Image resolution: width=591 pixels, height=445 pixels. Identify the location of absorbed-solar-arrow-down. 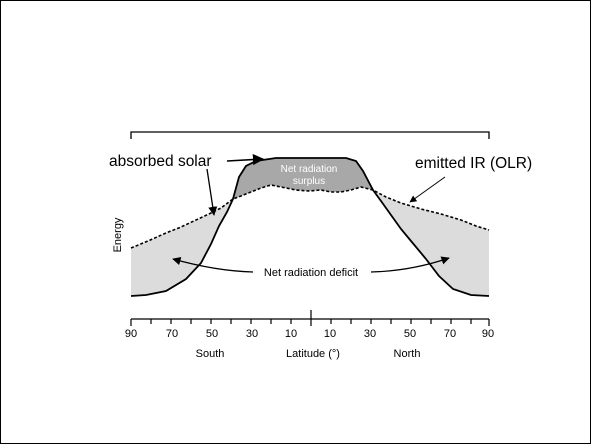
(212, 192).